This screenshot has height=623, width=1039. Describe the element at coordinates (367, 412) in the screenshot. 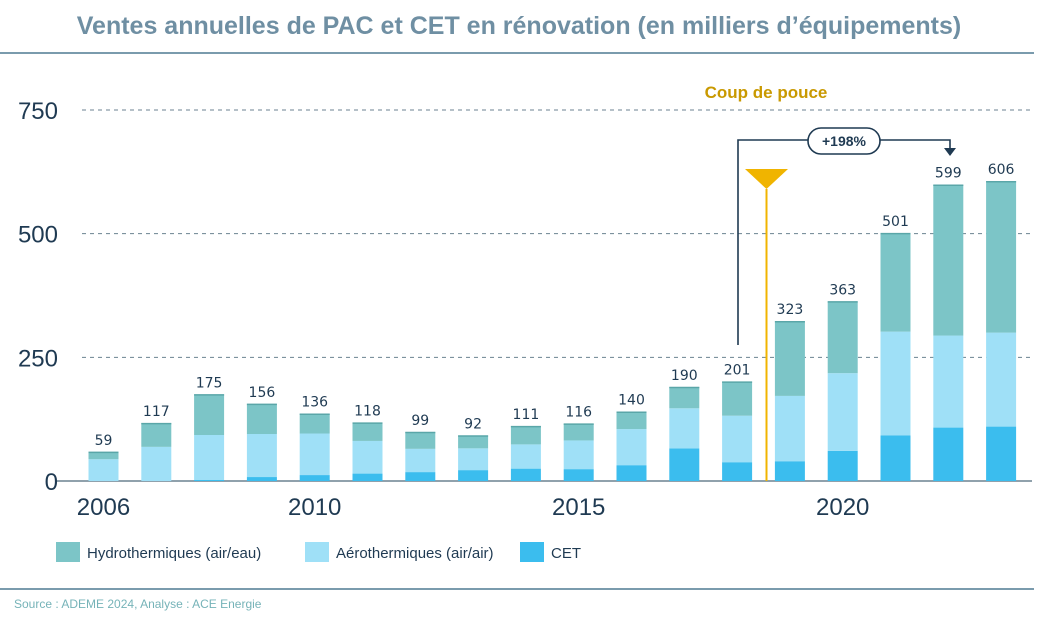

I see `data-label: 118` at that location.